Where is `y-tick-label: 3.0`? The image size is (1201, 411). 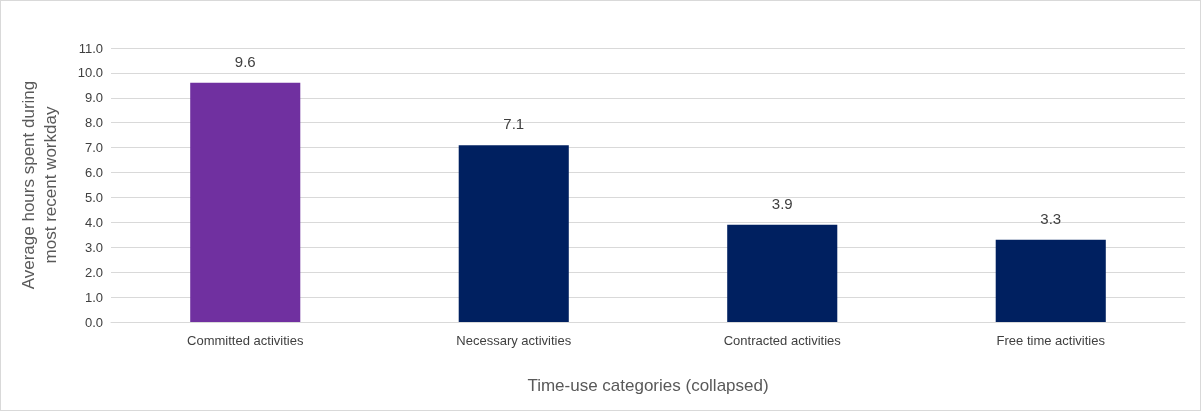
y-tick-label: 3.0 is located at coordinates (93, 247).